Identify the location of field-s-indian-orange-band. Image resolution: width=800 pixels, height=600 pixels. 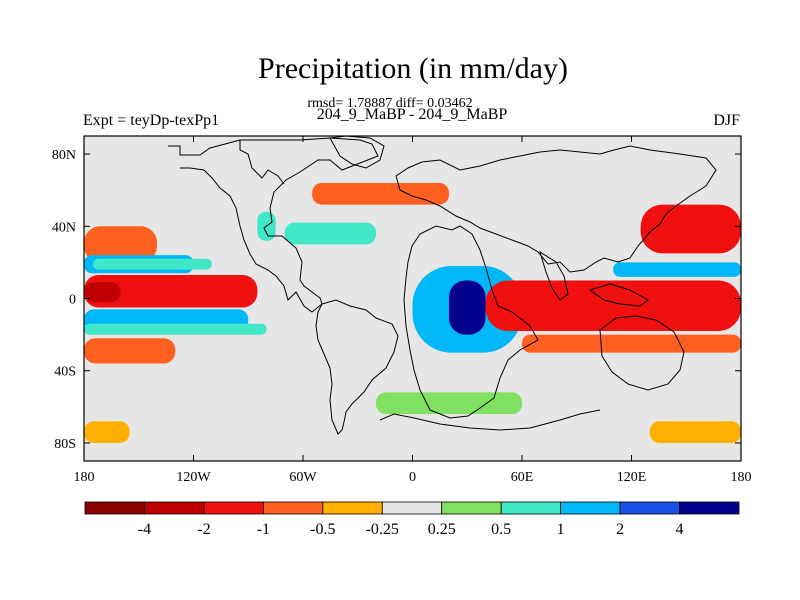
(631, 343).